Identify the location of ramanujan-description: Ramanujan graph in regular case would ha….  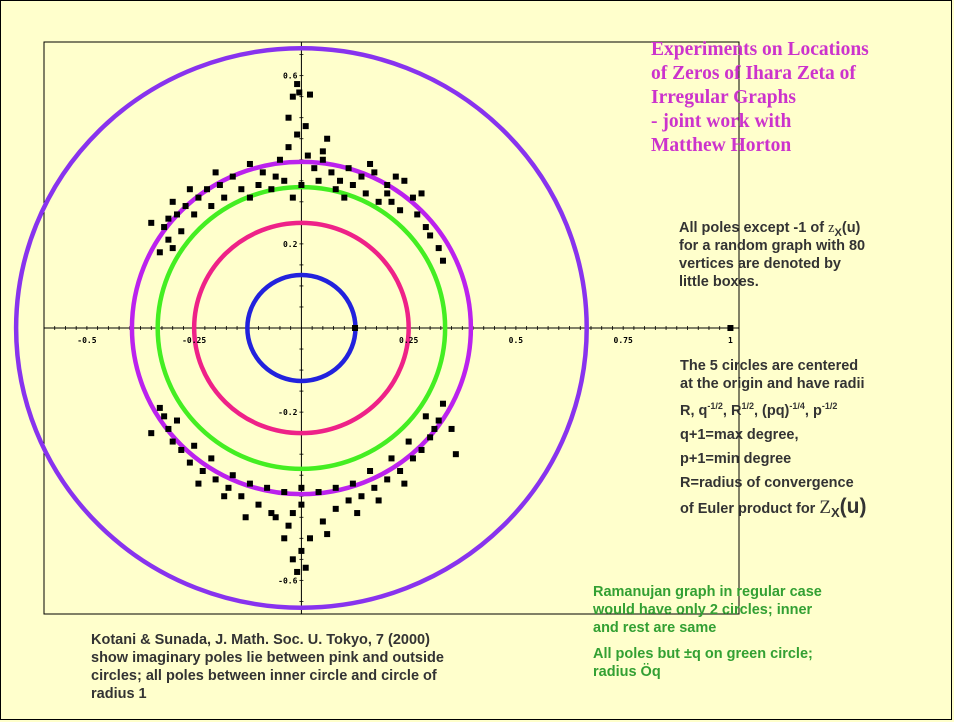
(707, 632).